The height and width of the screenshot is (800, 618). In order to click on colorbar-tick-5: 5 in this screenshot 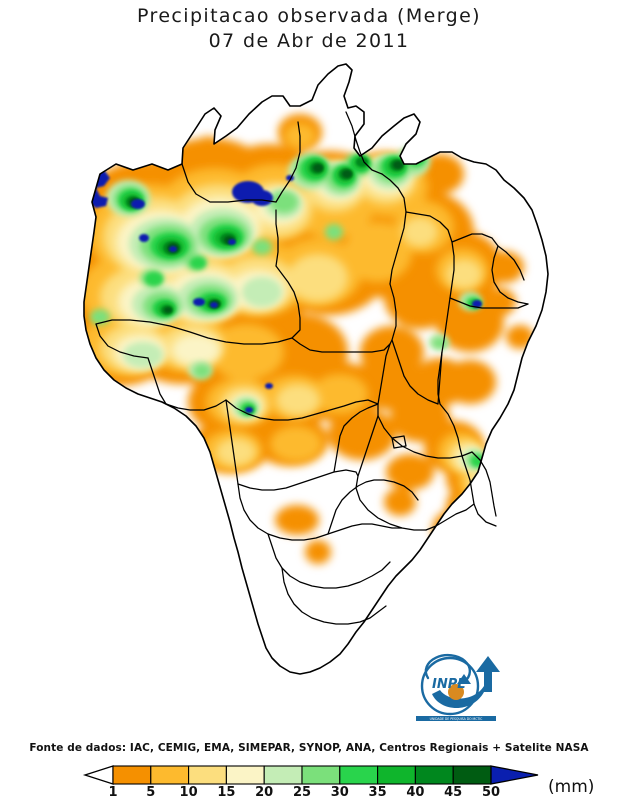, I will do `click(150, 791)`.